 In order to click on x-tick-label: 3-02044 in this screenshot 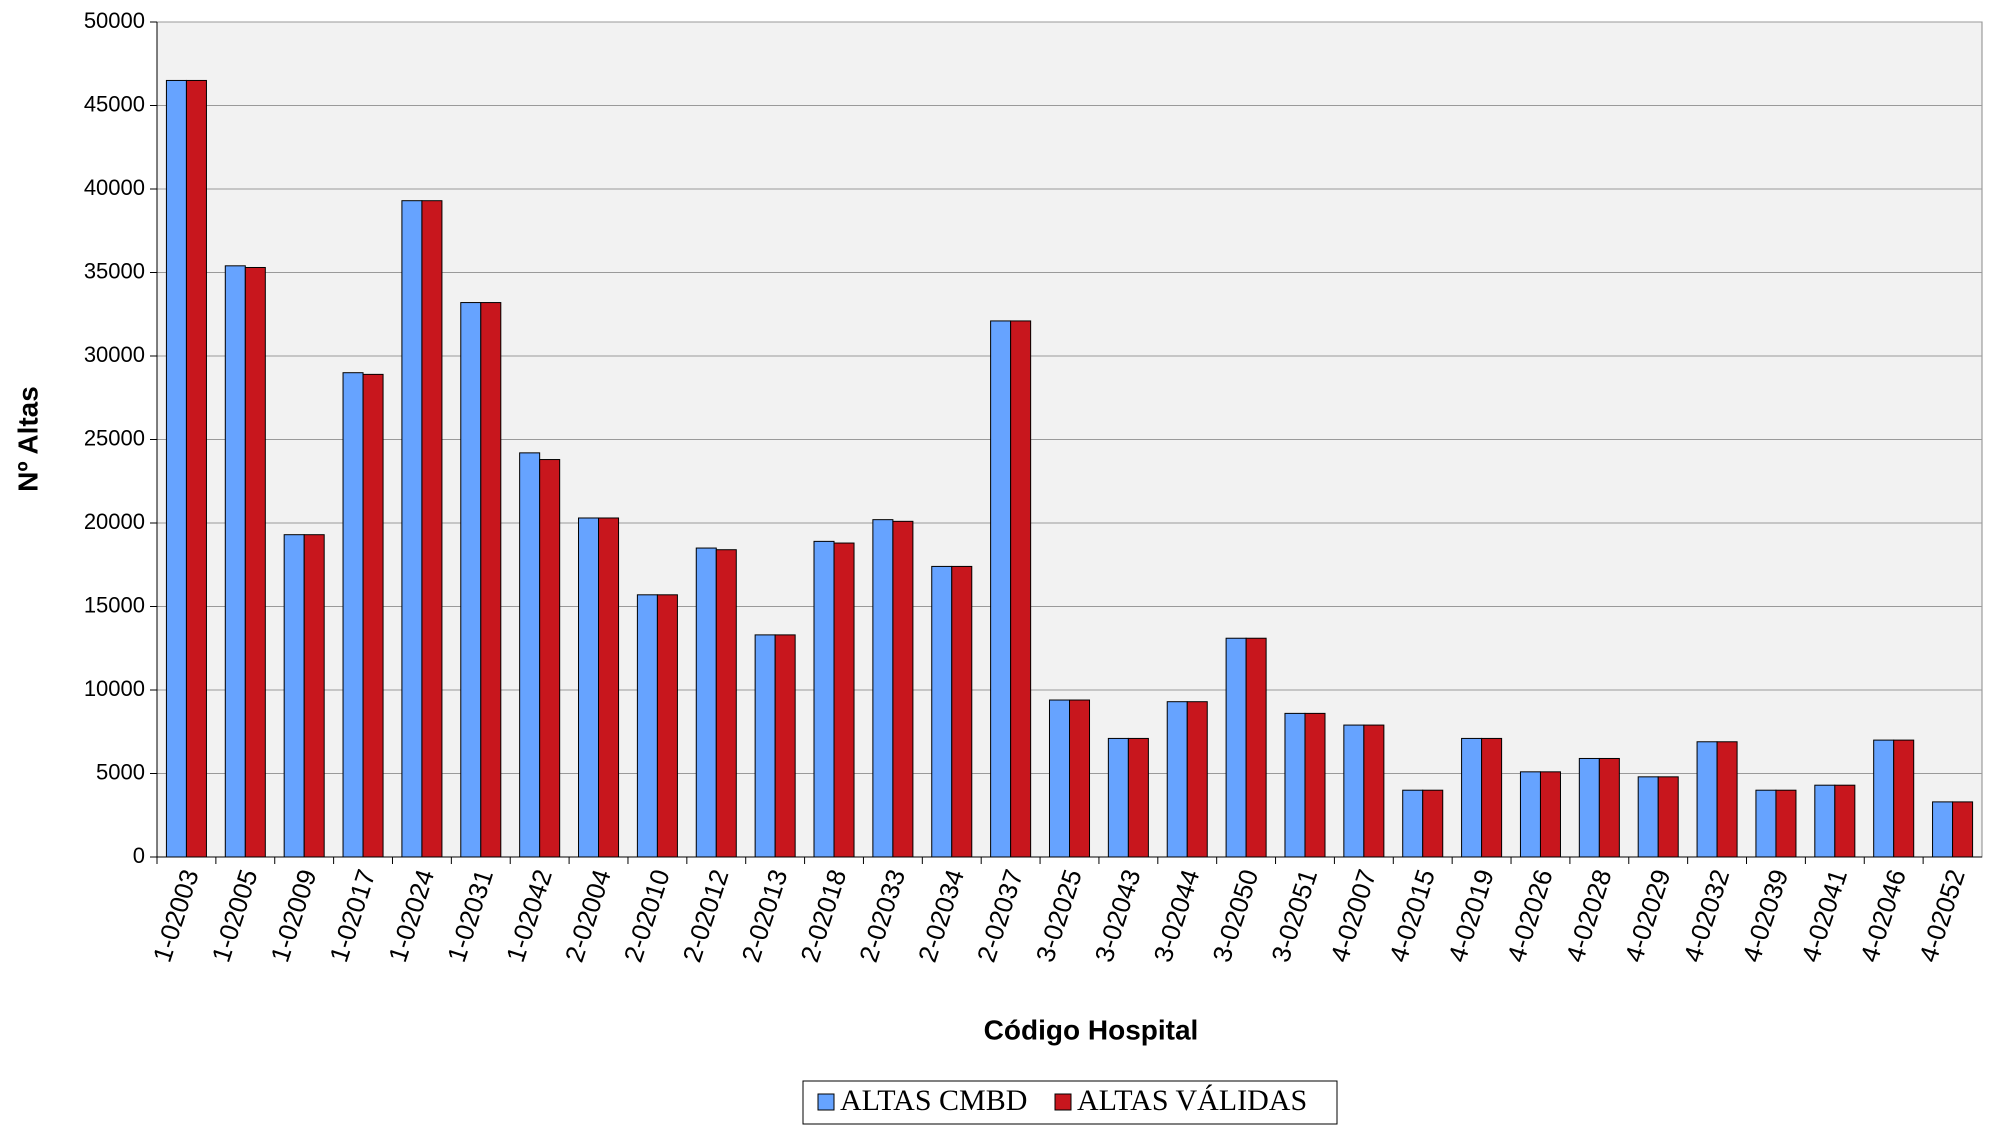, I will do `click(1176, 916)`.